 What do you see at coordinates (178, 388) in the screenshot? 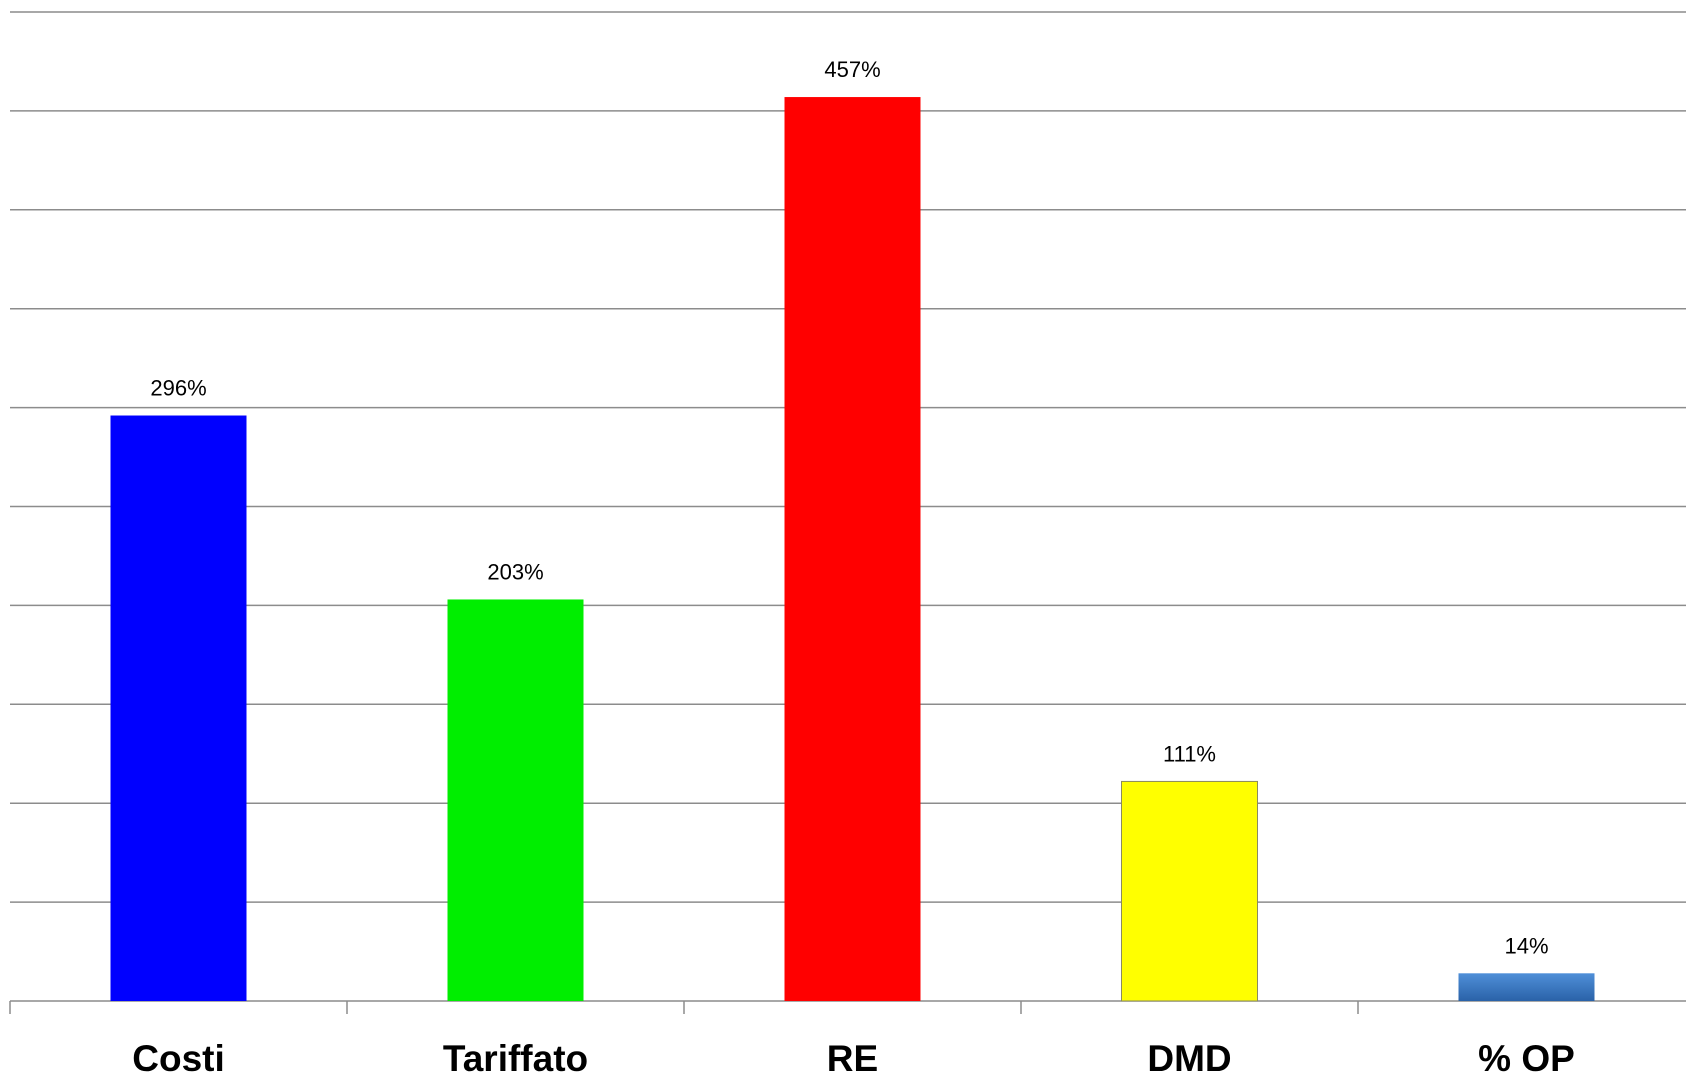
I see `data-label: 296%` at bounding box center [178, 388].